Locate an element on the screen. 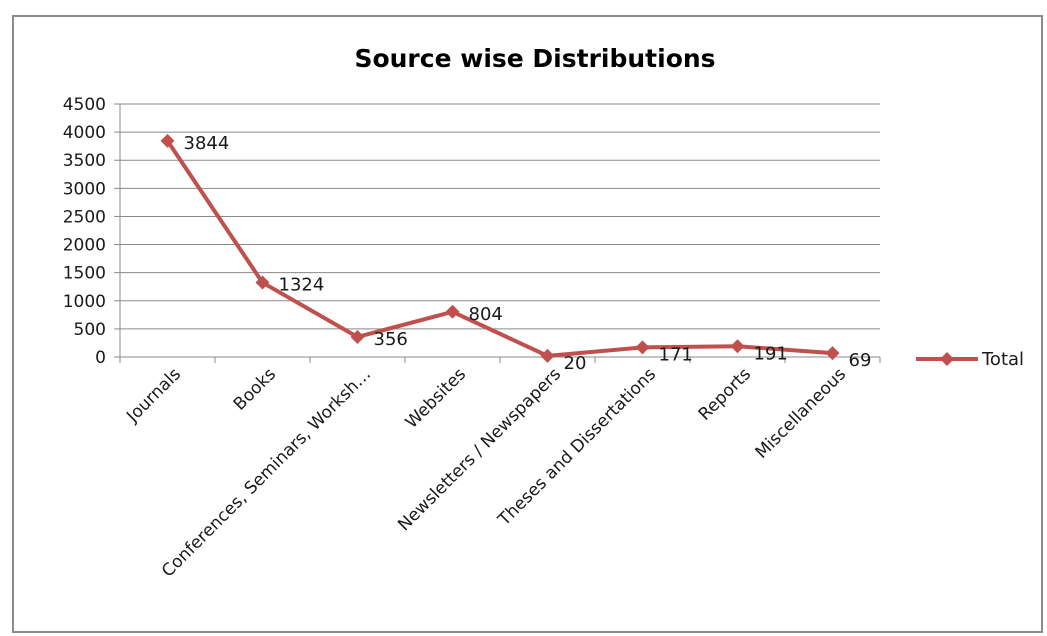  data-label: 804 is located at coordinates (486, 314).